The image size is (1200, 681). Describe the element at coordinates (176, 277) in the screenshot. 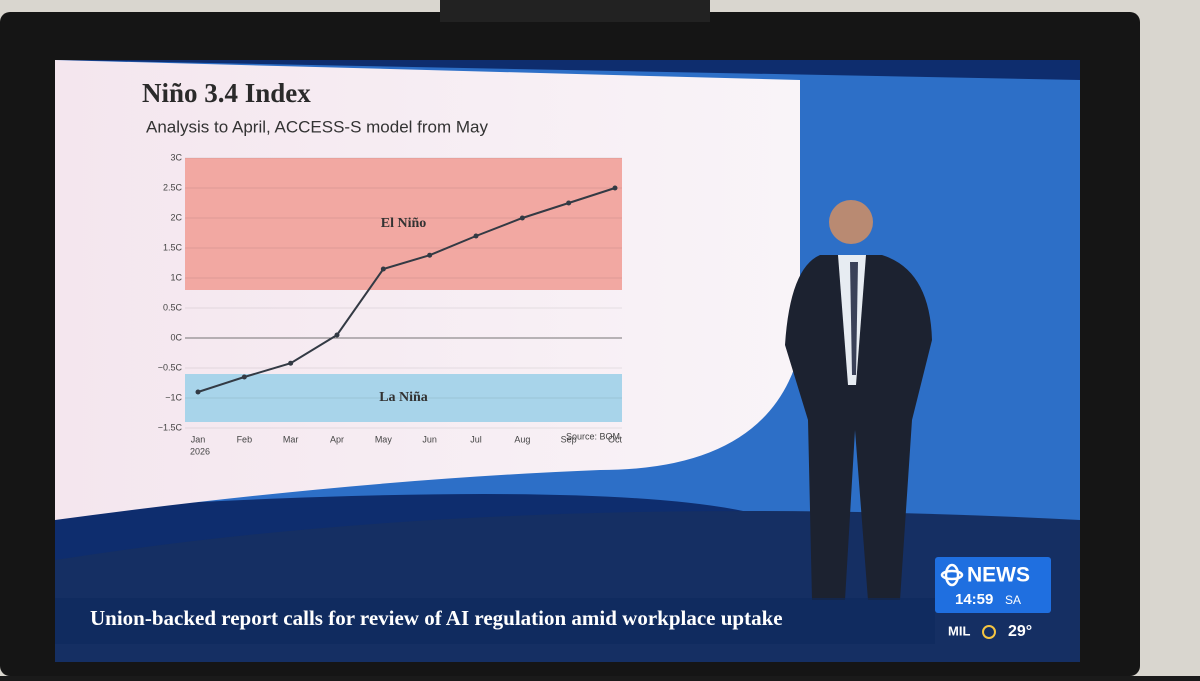

I see `y-tick-label: 1C` at that location.